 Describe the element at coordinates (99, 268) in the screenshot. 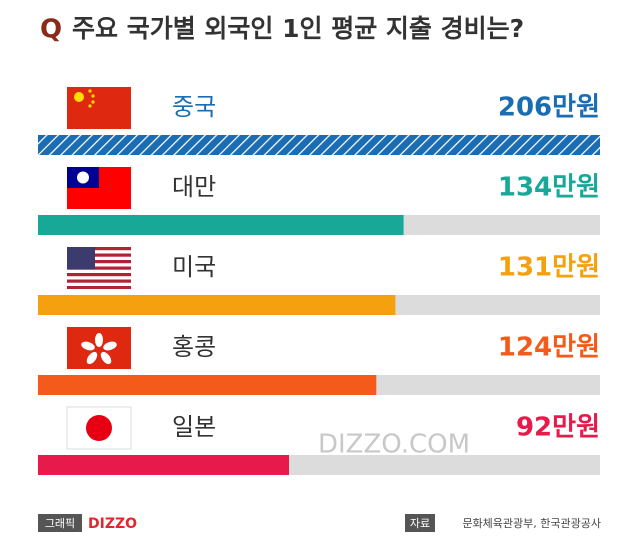

I see `flag-usa` at that location.